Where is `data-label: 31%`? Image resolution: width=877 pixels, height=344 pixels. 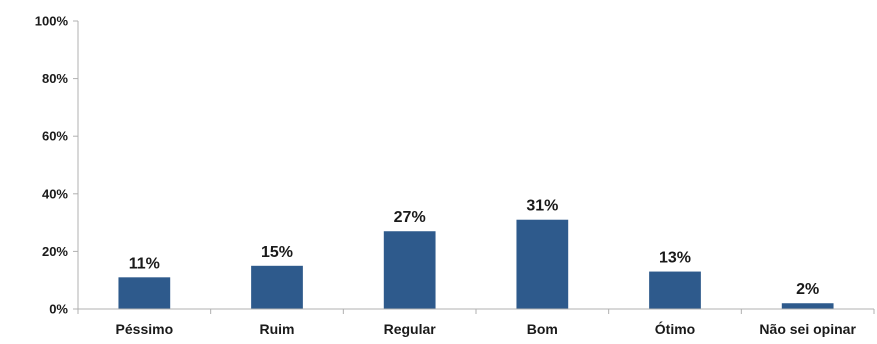
data-label: 31% is located at coordinates (542, 206).